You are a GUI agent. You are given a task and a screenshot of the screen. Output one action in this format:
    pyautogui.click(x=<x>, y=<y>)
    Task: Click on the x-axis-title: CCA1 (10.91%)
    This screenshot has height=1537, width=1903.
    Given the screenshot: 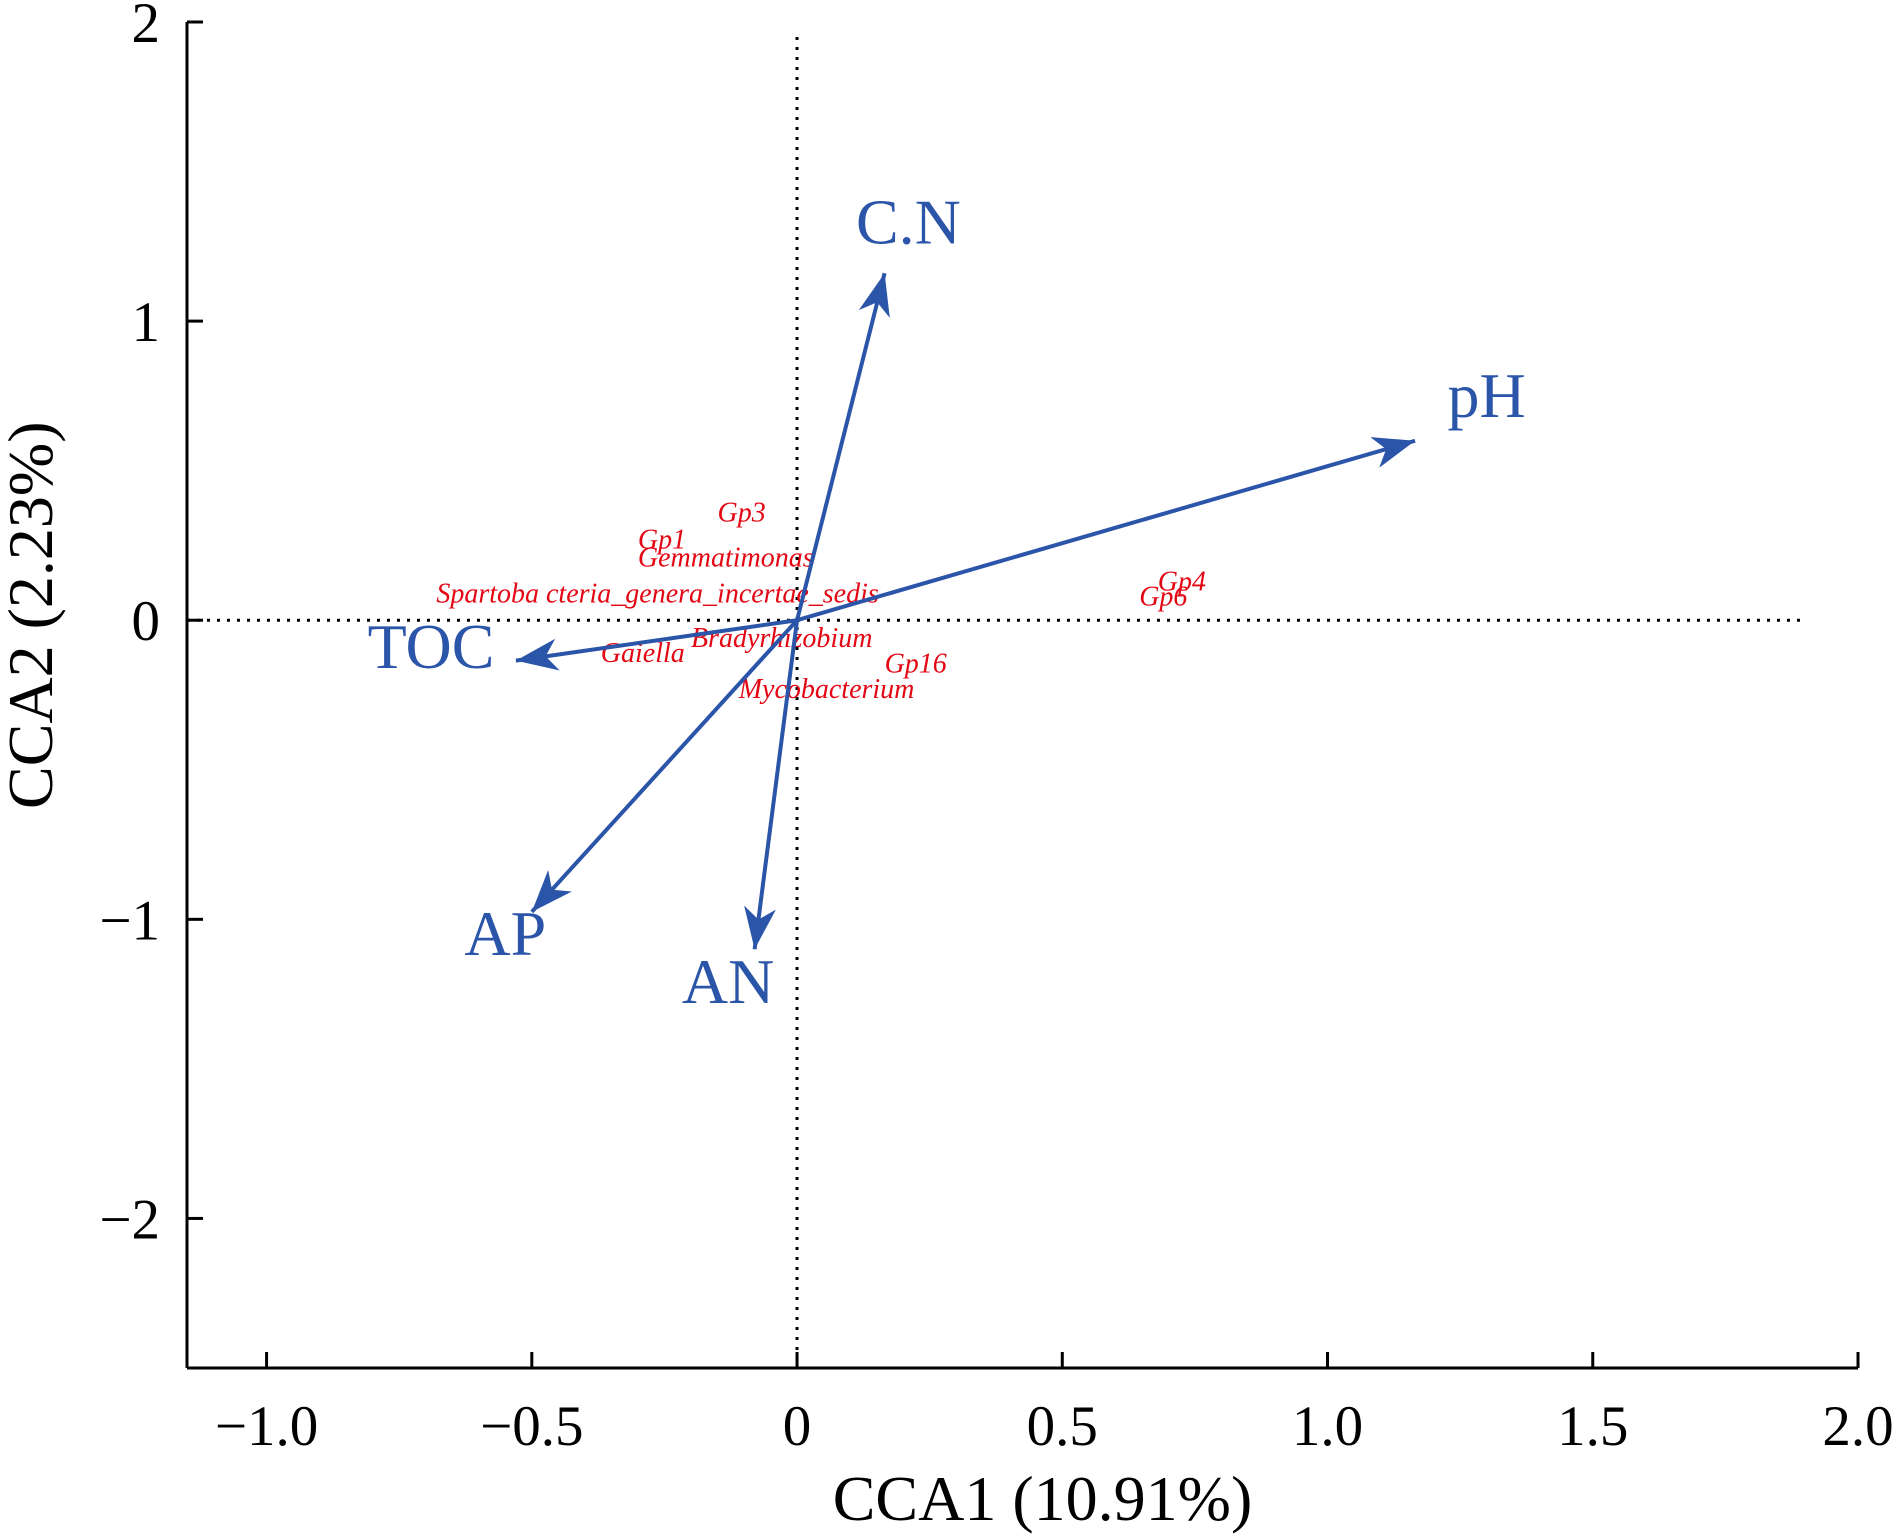 What is the action you would take?
    pyautogui.click(x=1043, y=1498)
    